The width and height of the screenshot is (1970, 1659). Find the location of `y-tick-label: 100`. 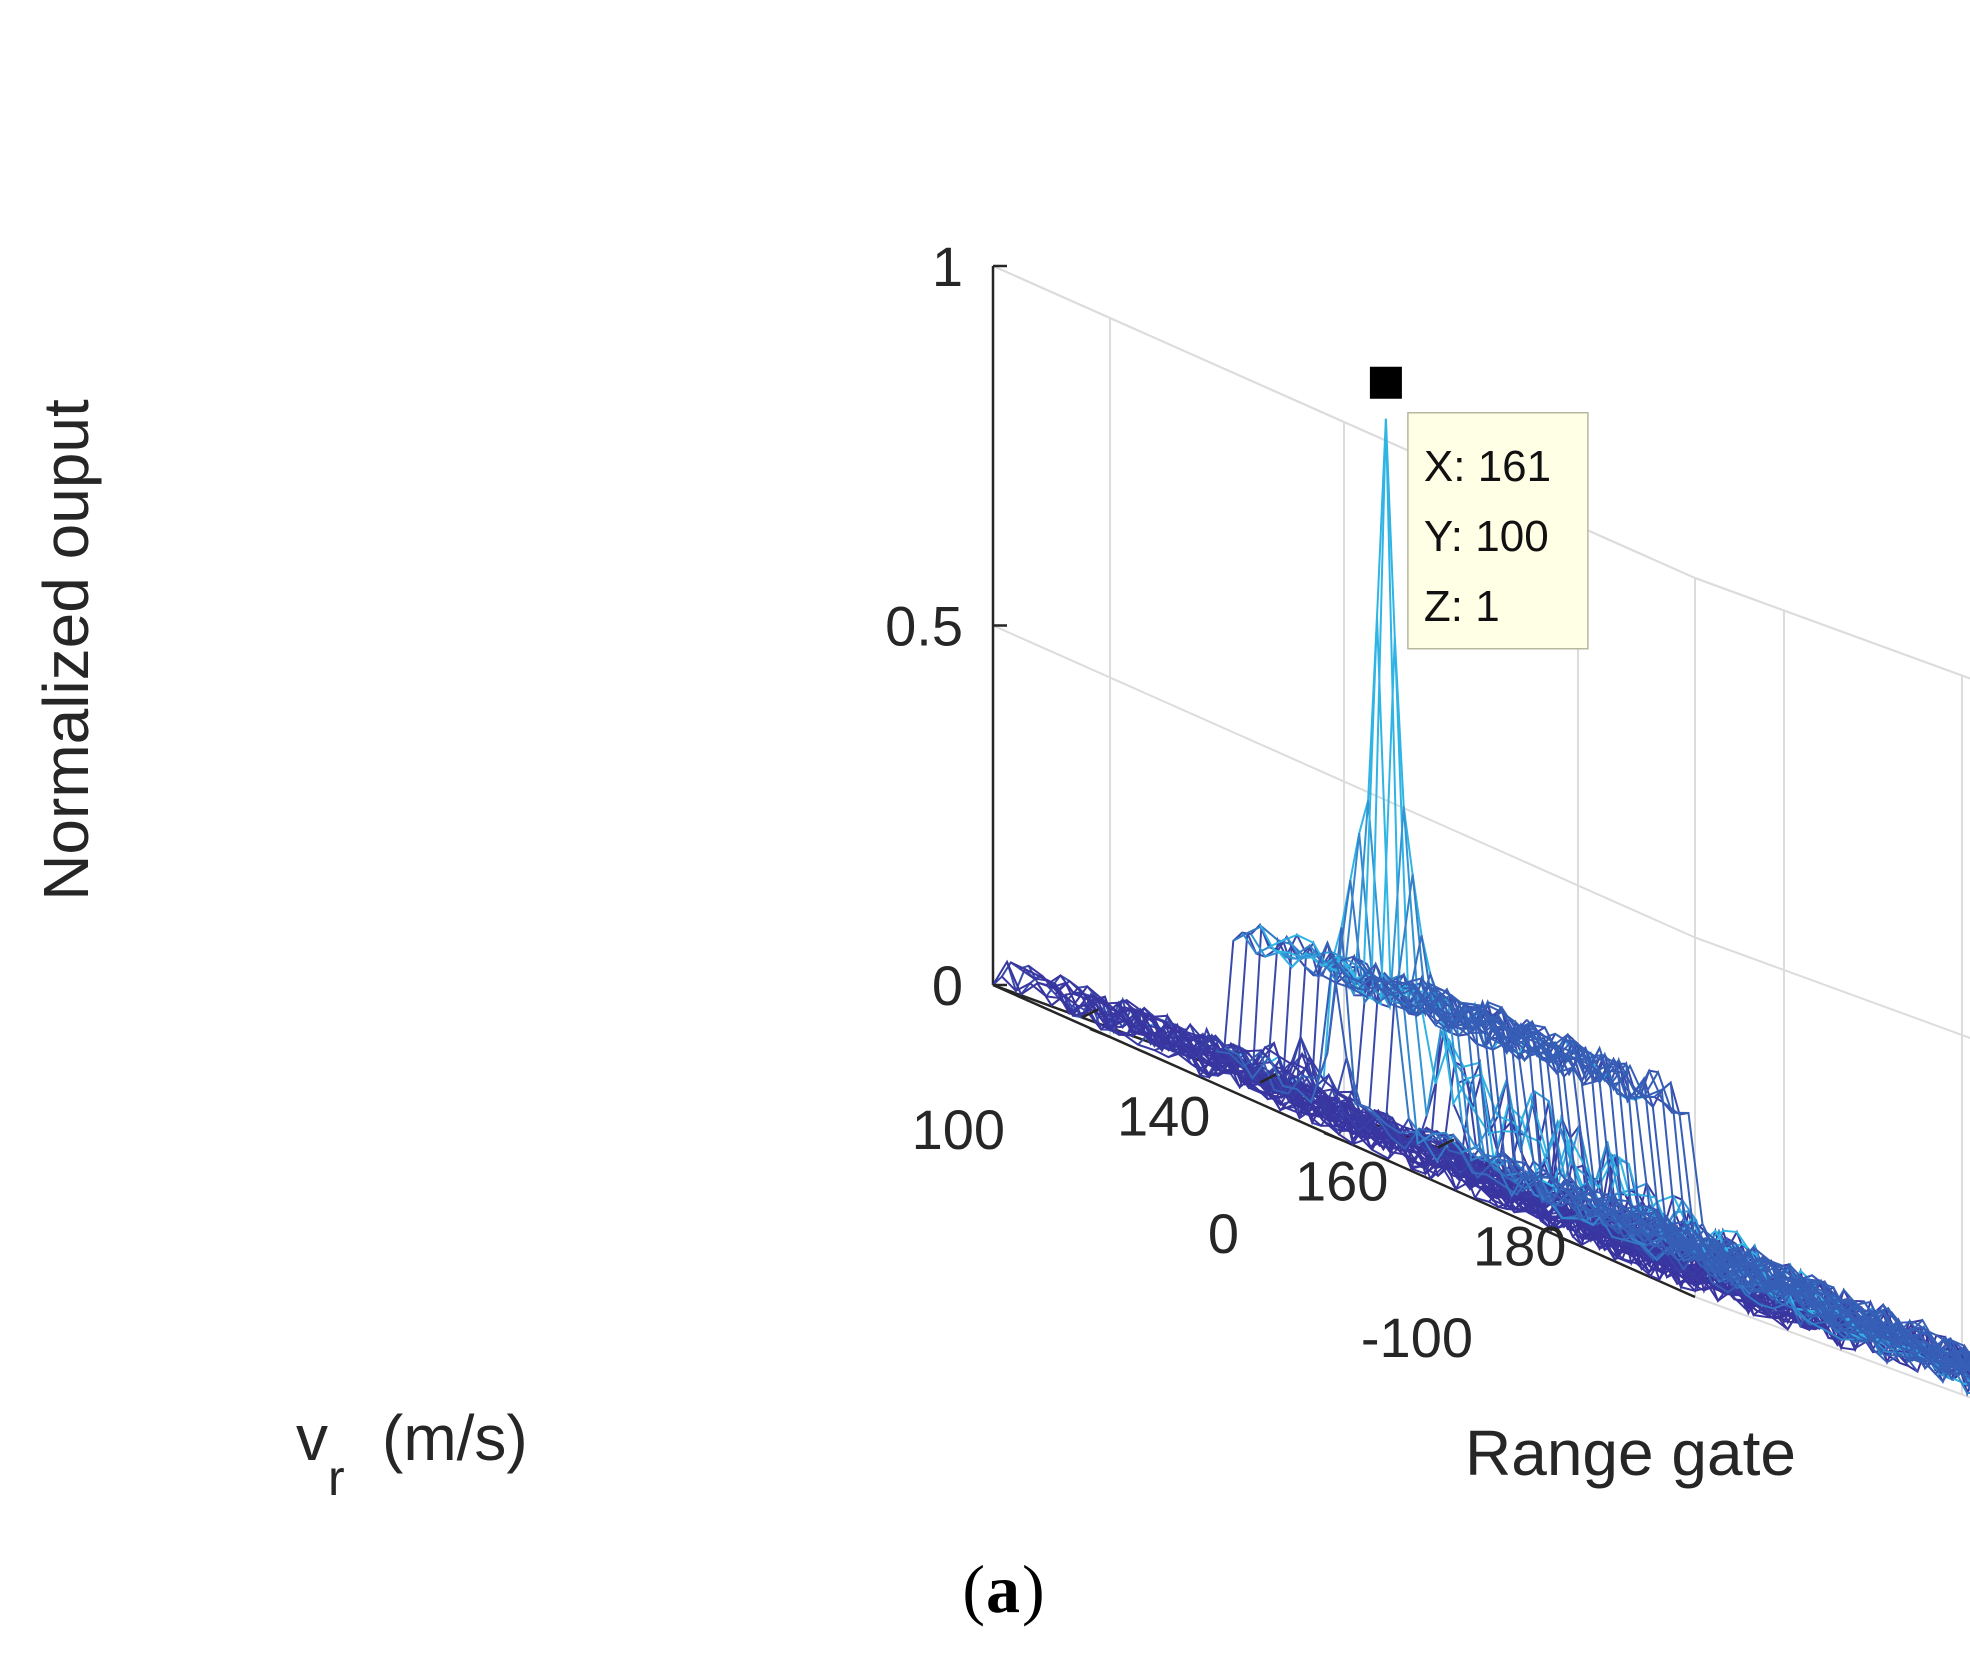

y-tick-label: 100 is located at coordinates (958, 1129).